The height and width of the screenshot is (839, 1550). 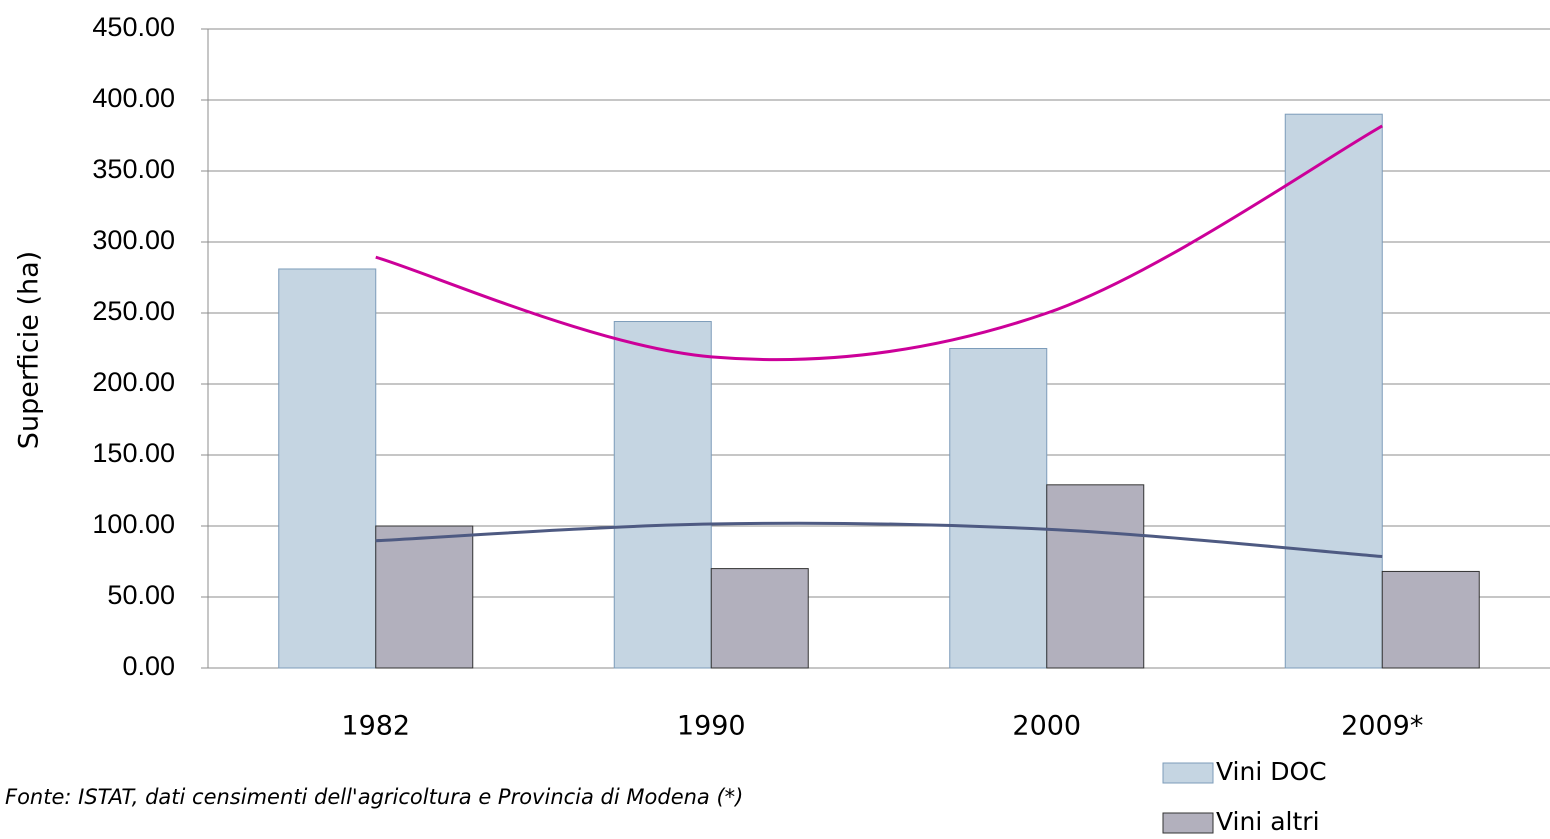 What do you see at coordinates (133, 169) in the screenshot?
I see `y-tick-label: 350.00` at bounding box center [133, 169].